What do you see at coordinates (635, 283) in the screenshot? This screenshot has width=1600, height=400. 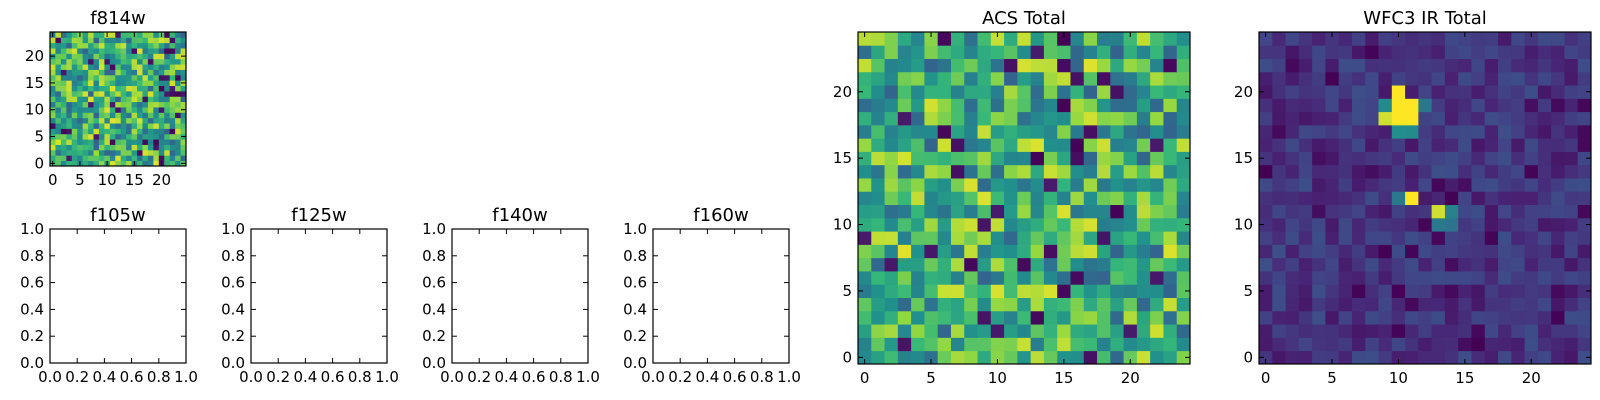 I see `y-tick-label: 0.6` at bounding box center [635, 283].